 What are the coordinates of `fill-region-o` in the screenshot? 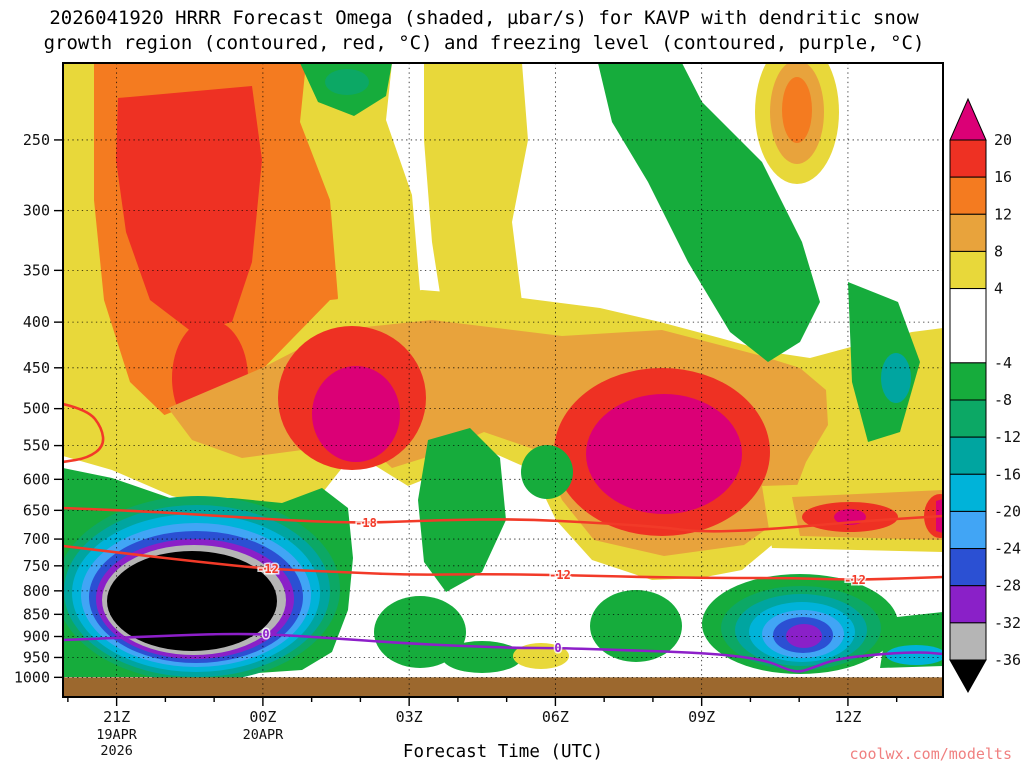 It's located at (797, 110).